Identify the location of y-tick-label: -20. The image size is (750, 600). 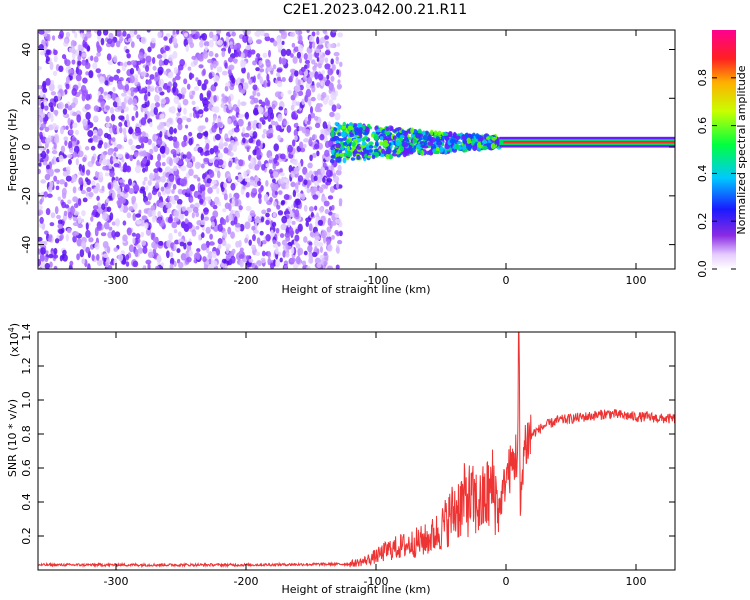
(26, 196).